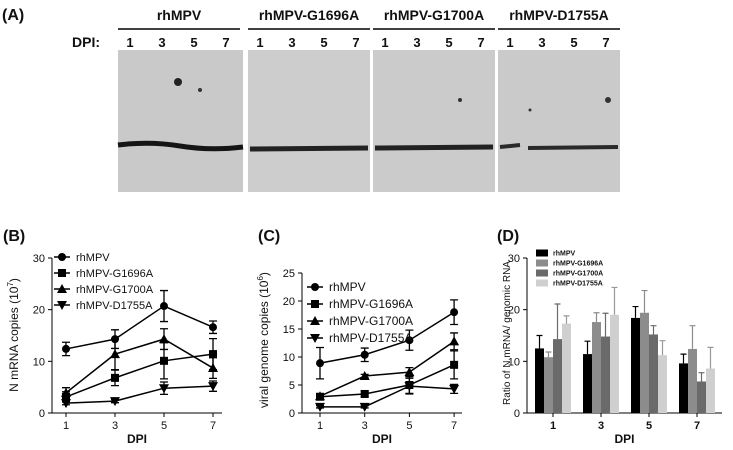  Describe the element at coordinates (14, 236) in the screenshot. I see `panel-label: (B)` at that location.